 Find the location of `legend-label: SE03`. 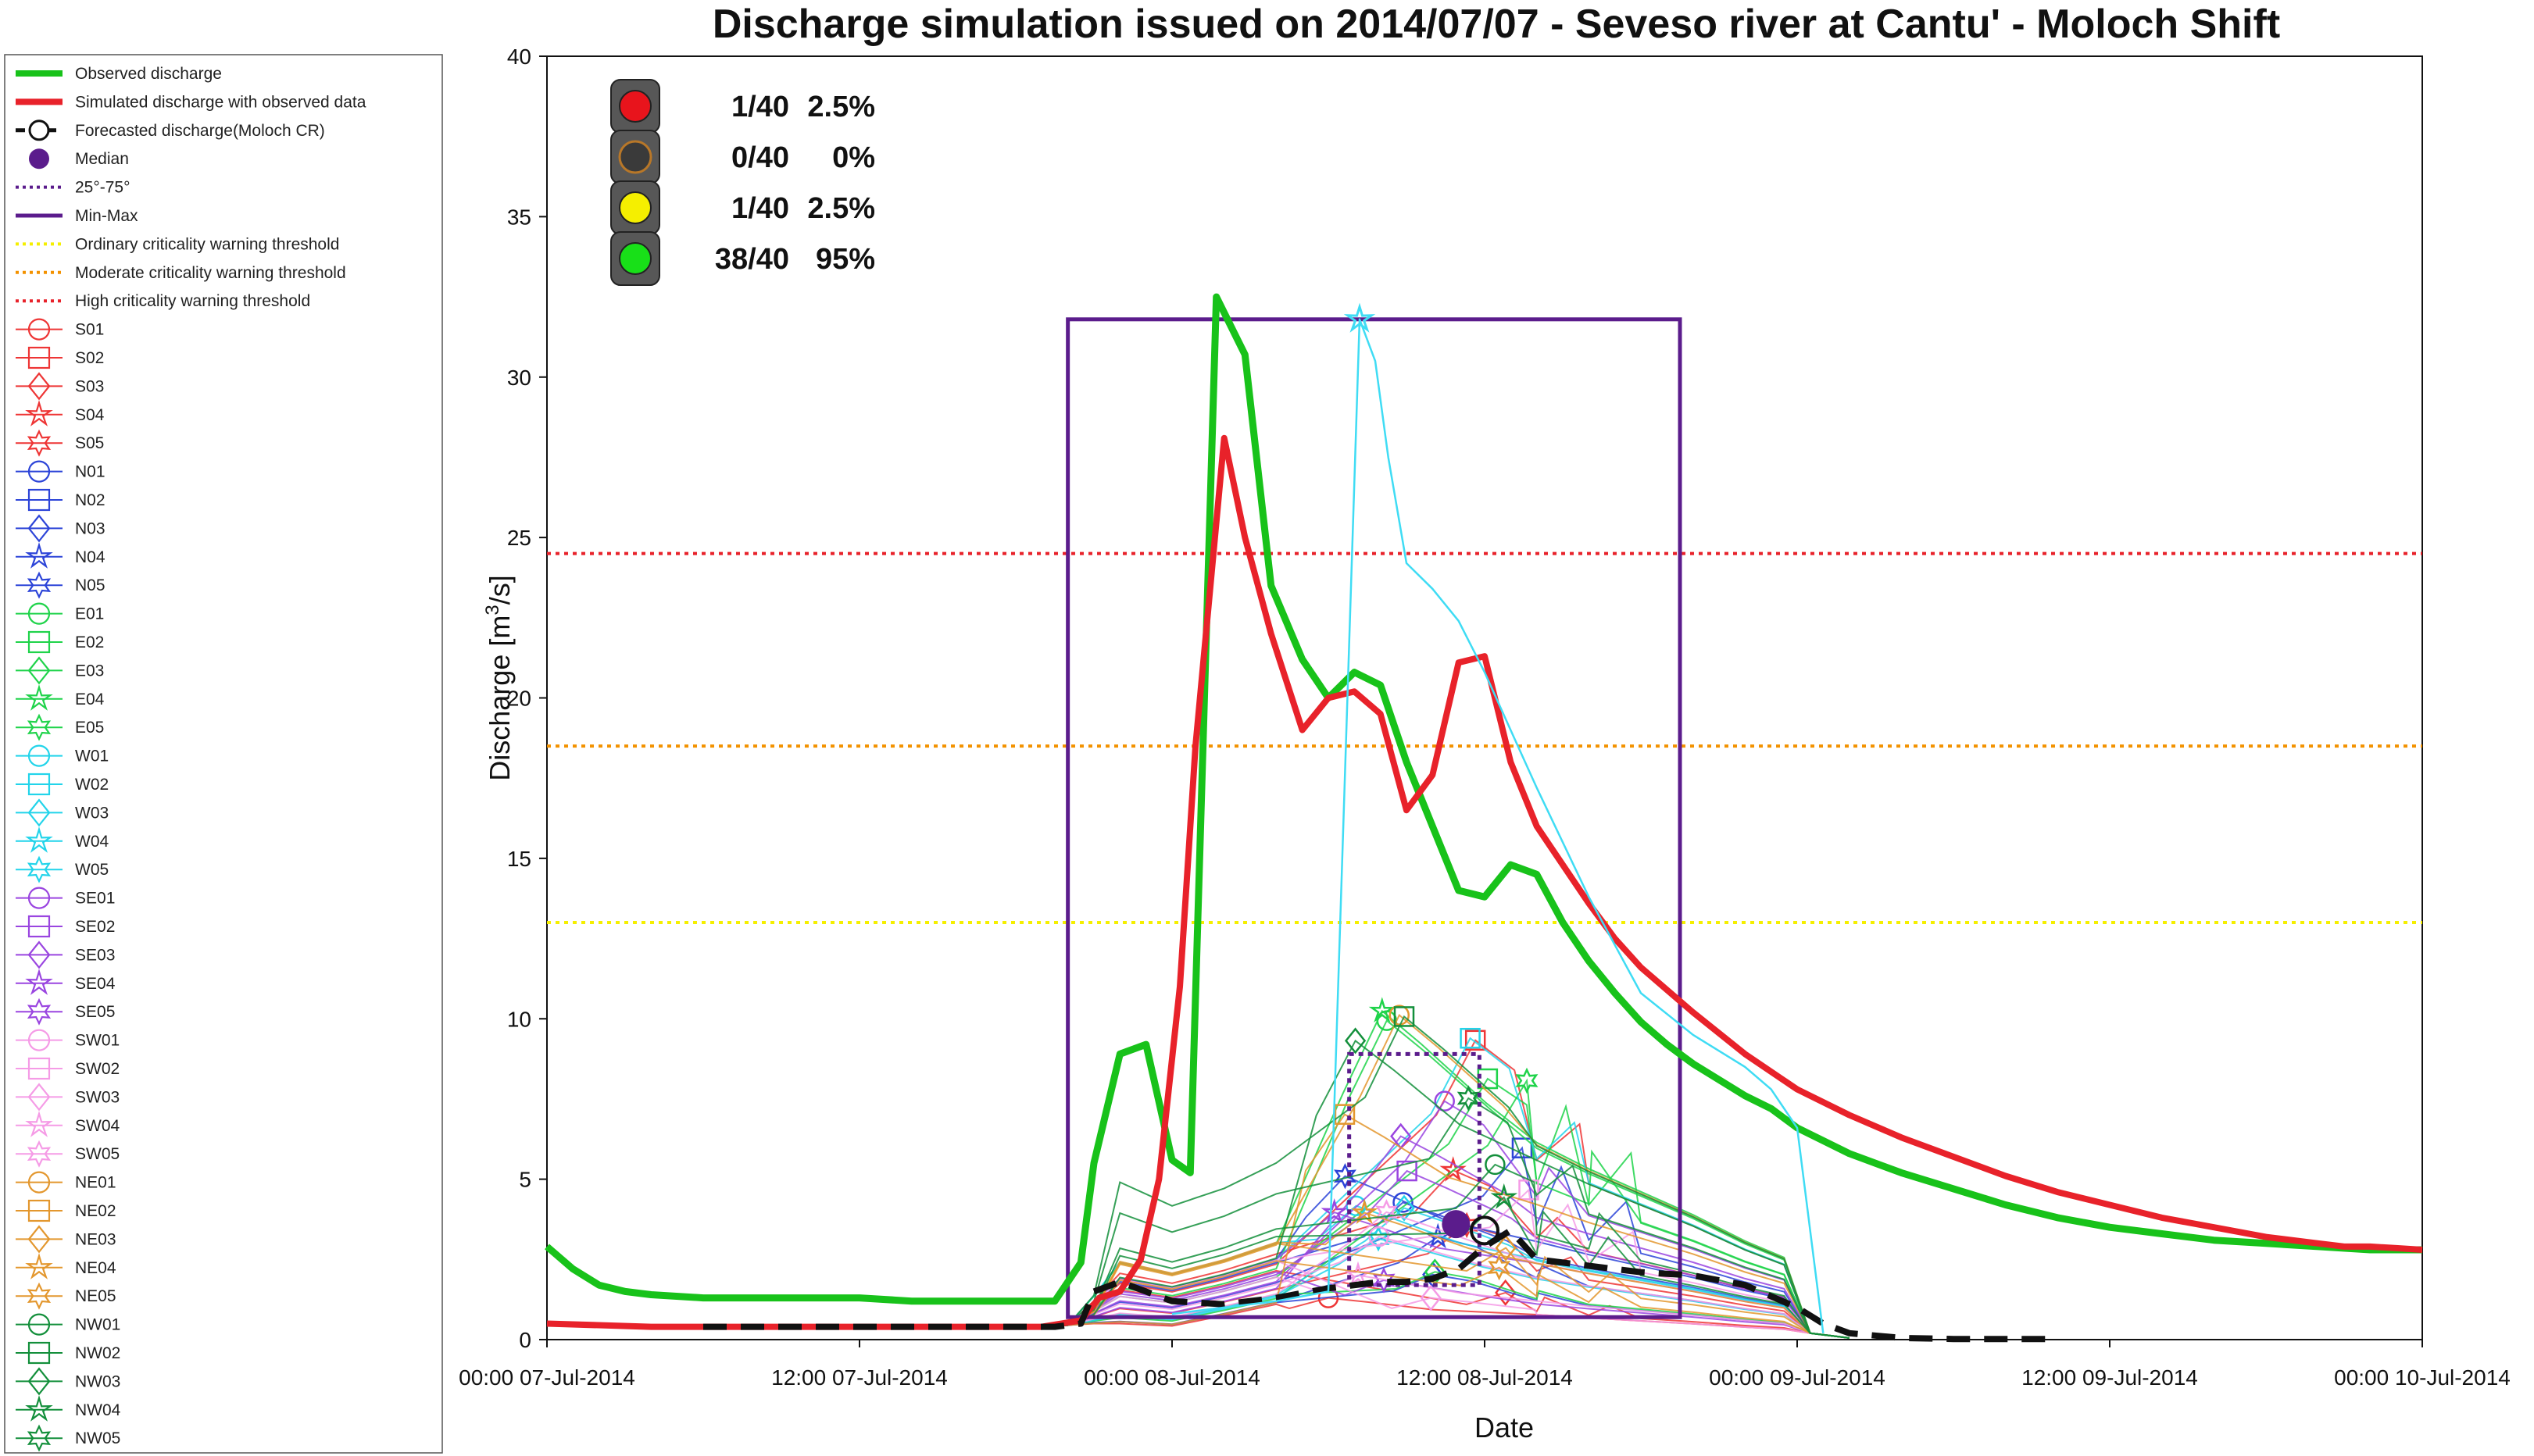

legend-label: SE03 is located at coordinates (95, 955).